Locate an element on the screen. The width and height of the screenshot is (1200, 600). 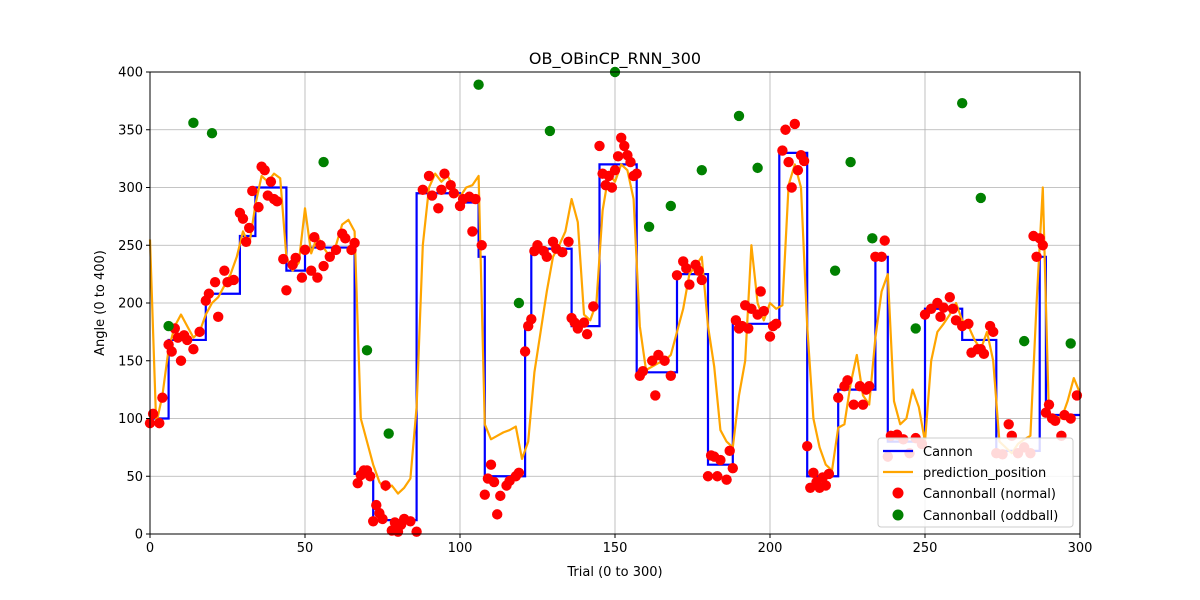
y-tick-label: 50 is located at coordinates (134, 477).